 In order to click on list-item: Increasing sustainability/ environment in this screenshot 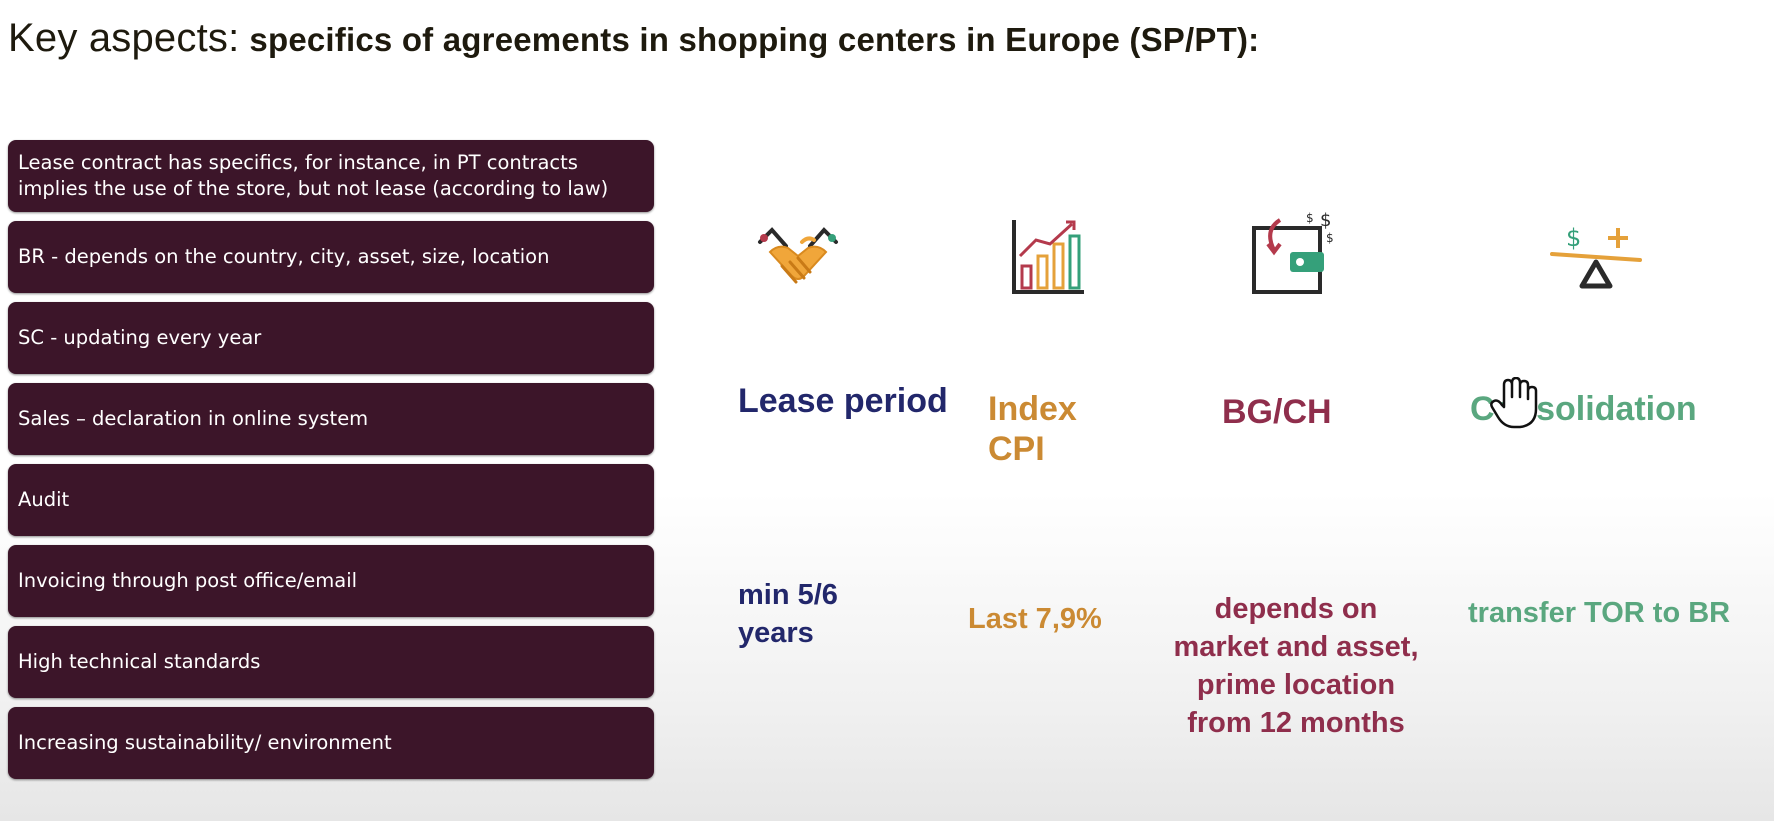, I will do `click(331, 743)`.